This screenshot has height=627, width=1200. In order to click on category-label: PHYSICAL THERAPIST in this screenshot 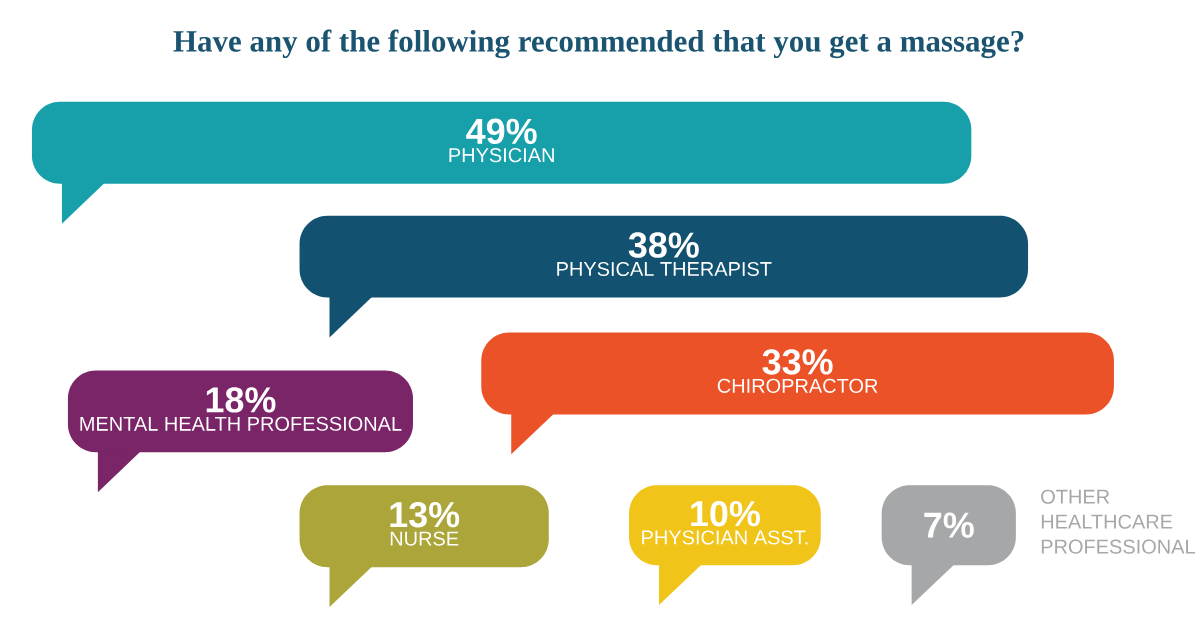, I will do `click(664, 269)`.